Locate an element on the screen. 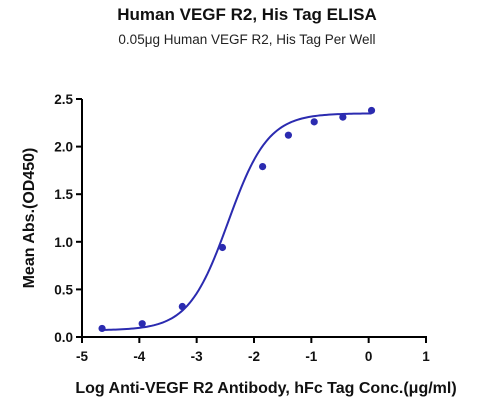 Image resolution: width=495 pixels, height=400 pixels. chart-subtitle: 0.05μg Human VEGF R2, His Tag Per Well is located at coordinates (246, 39).